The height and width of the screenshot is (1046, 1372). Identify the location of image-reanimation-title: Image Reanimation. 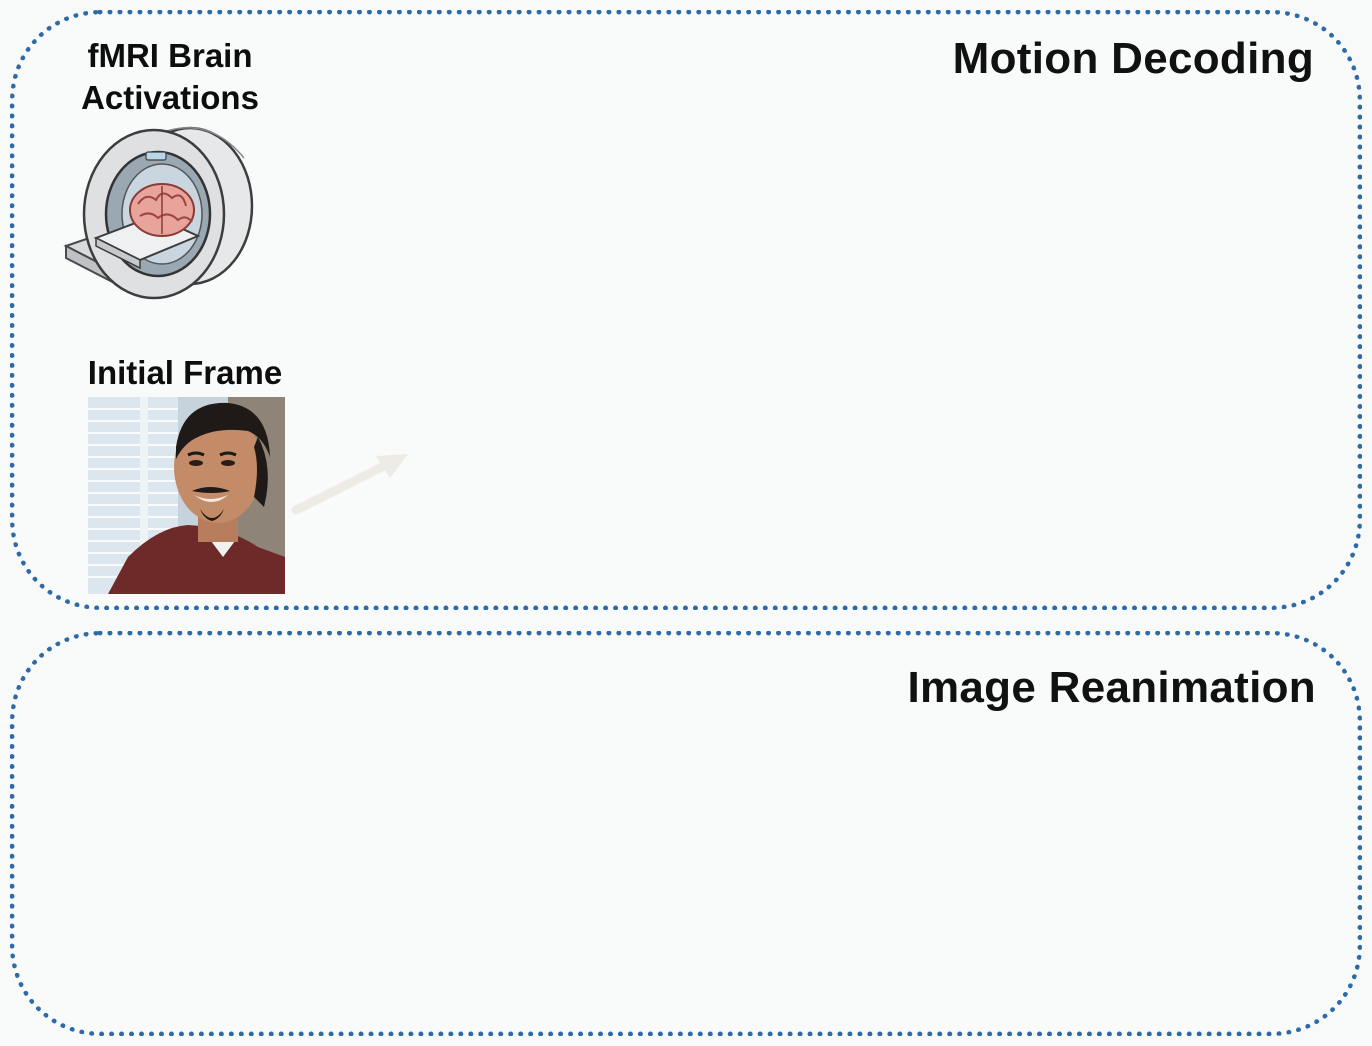
(1111, 687).